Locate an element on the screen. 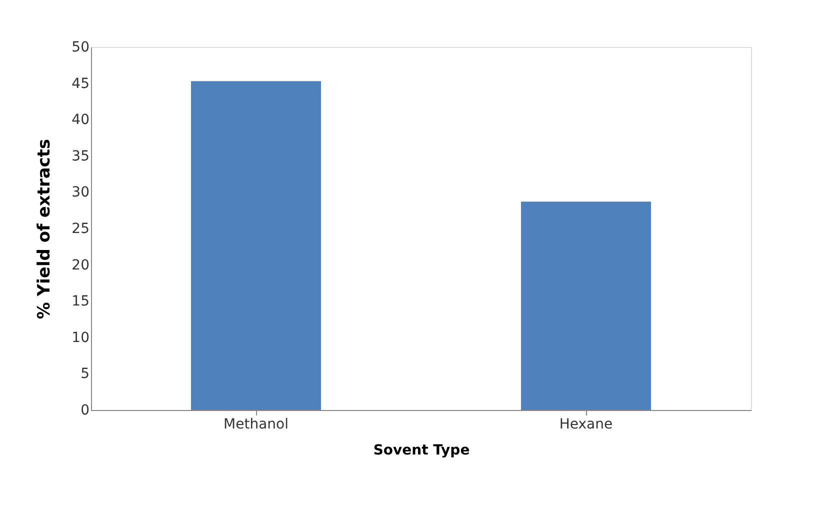  y-tick-label: 20 is located at coordinates (81, 265).